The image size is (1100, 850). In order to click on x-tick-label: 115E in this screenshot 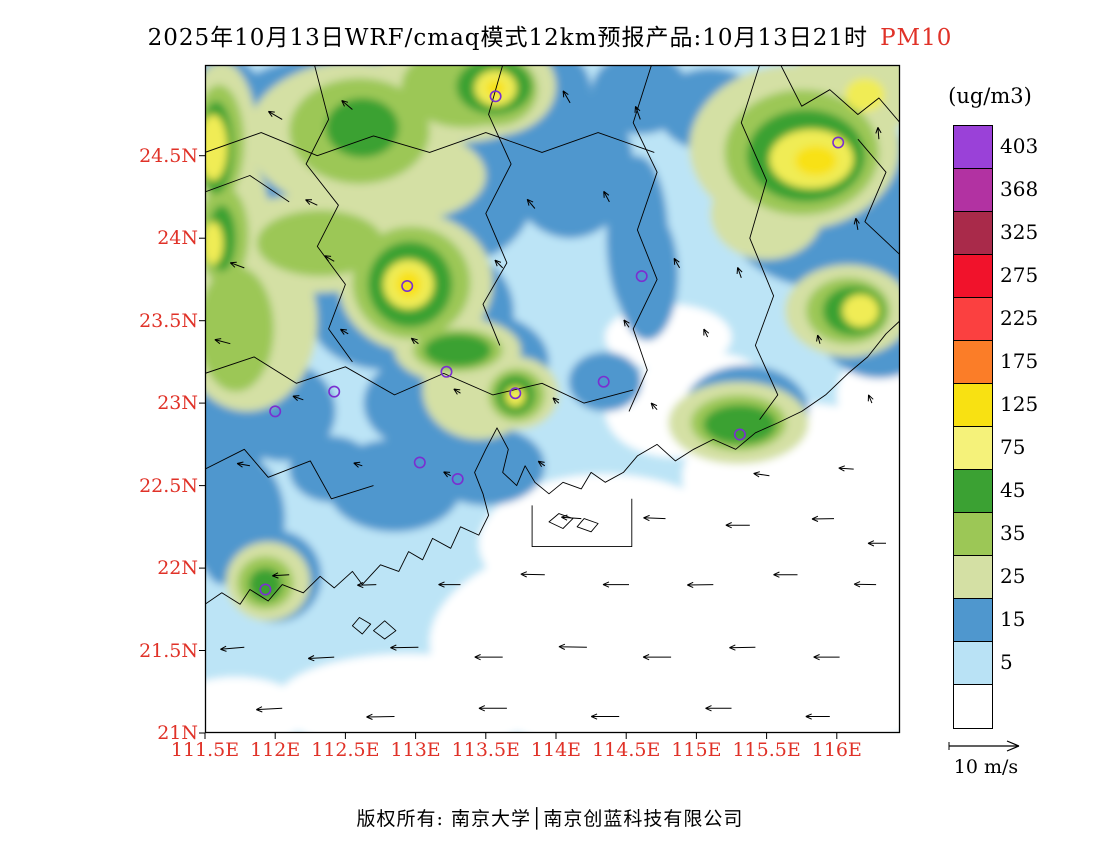, I will do `click(696, 750)`.